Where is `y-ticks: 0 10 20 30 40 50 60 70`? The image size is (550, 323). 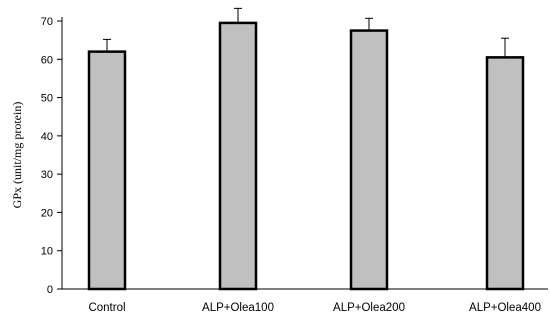 y-ticks: 0 10 20 30 40 50 60 70 is located at coordinates (51, 156).